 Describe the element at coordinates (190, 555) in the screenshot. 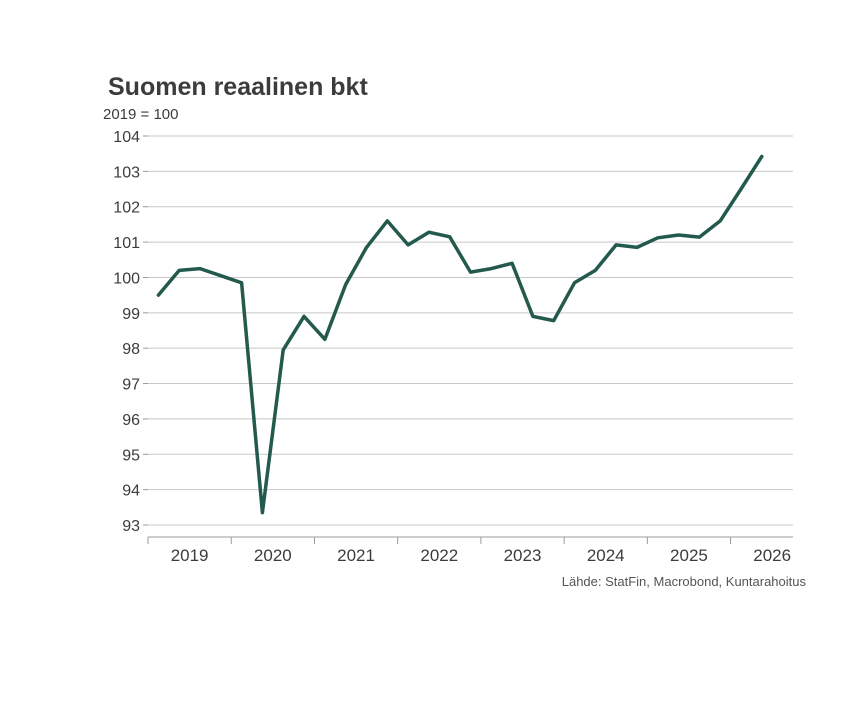

I see `x-tick-label-2019: 2019` at that location.